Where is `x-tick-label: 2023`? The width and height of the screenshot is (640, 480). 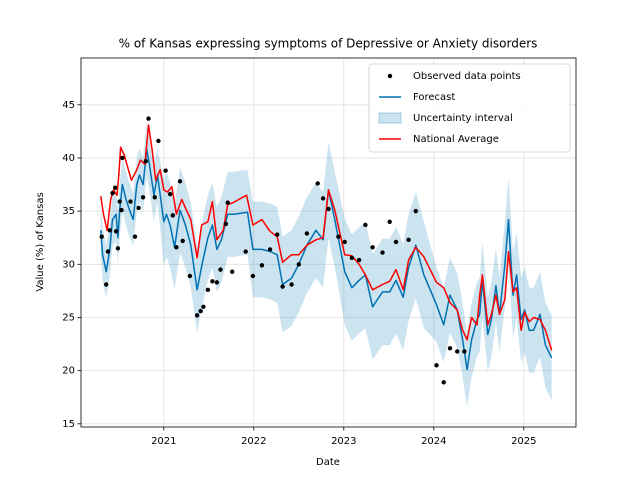
x-tick-label: 2023 is located at coordinates (343, 441).